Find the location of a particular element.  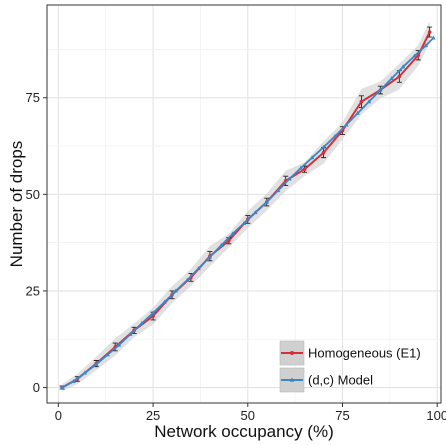

x-tick-label: 25 is located at coordinates (153, 415).